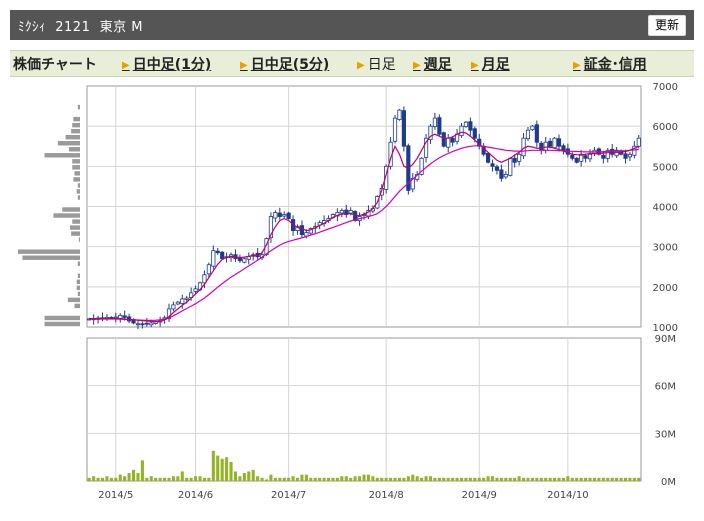  What do you see at coordinates (610, 65) in the screenshot?
I see `nav-margin: ▶ 証金･信用` at bounding box center [610, 65].